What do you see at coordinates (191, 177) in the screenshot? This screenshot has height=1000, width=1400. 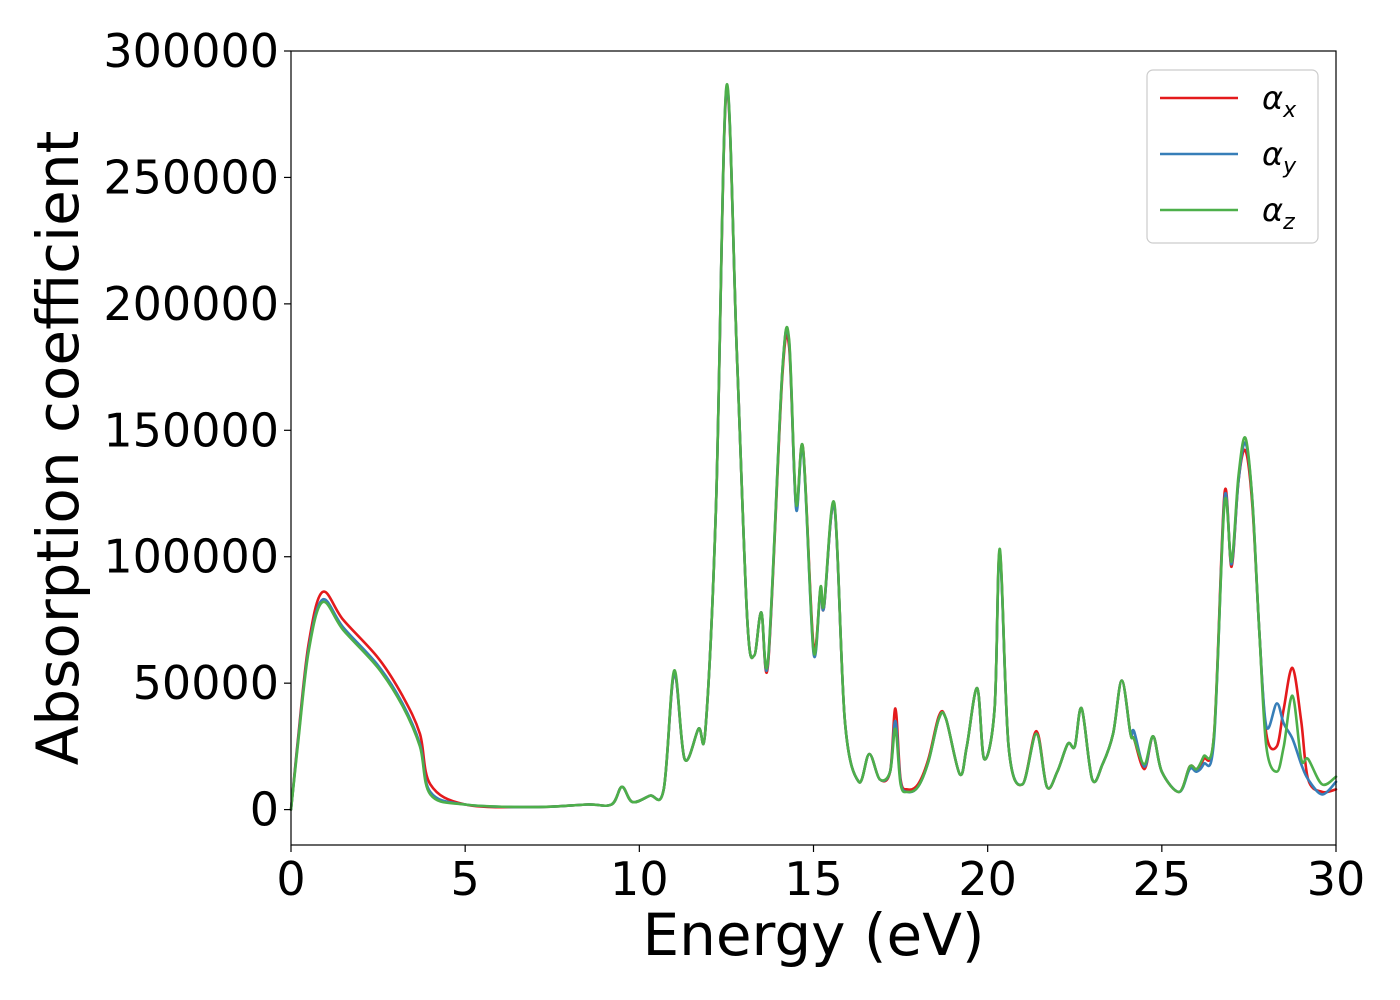 I see `y-tick-label: 250000` at bounding box center [191, 177].